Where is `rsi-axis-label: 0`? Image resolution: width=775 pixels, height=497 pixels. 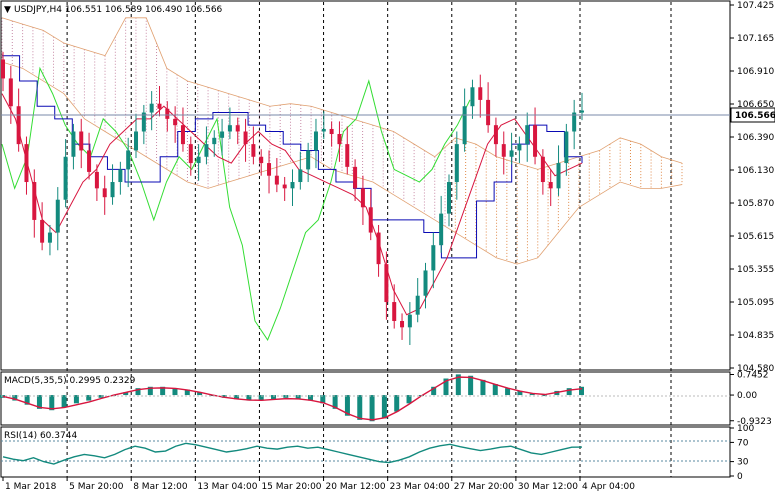
rsi-axis-label: 0 is located at coordinates (740, 477).